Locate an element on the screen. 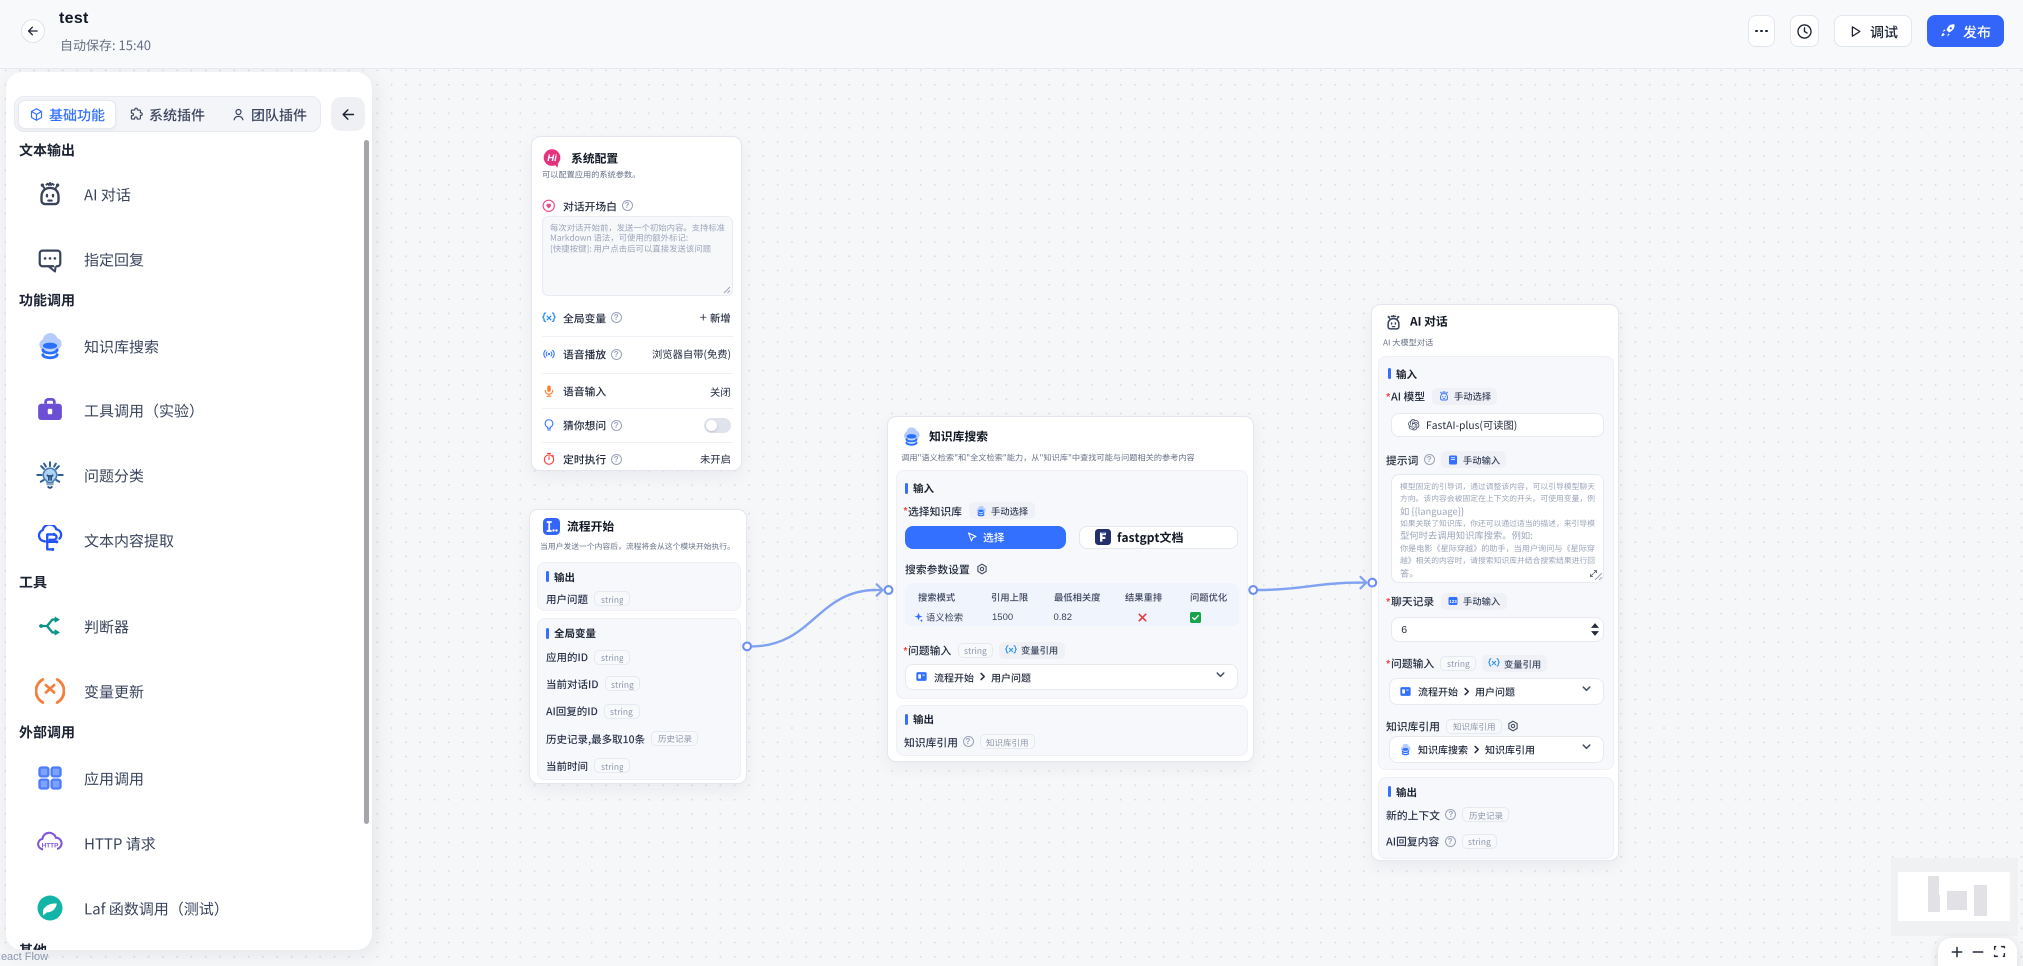 This screenshot has height=966, width=2023. svg-text: HTTP is located at coordinates (51, 845).